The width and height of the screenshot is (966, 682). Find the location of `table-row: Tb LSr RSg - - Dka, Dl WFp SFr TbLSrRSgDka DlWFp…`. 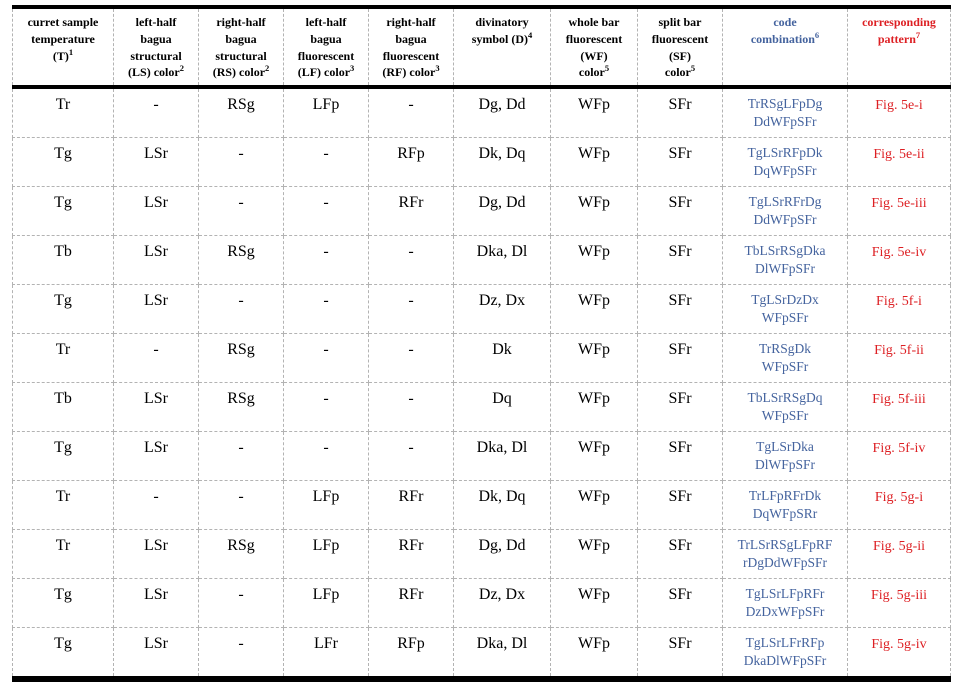

table-row: Tb LSr RSg - - Dka, Dl WFp SFr TbLSrRSgDka DlWFp… is located at coordinates (481, 260).